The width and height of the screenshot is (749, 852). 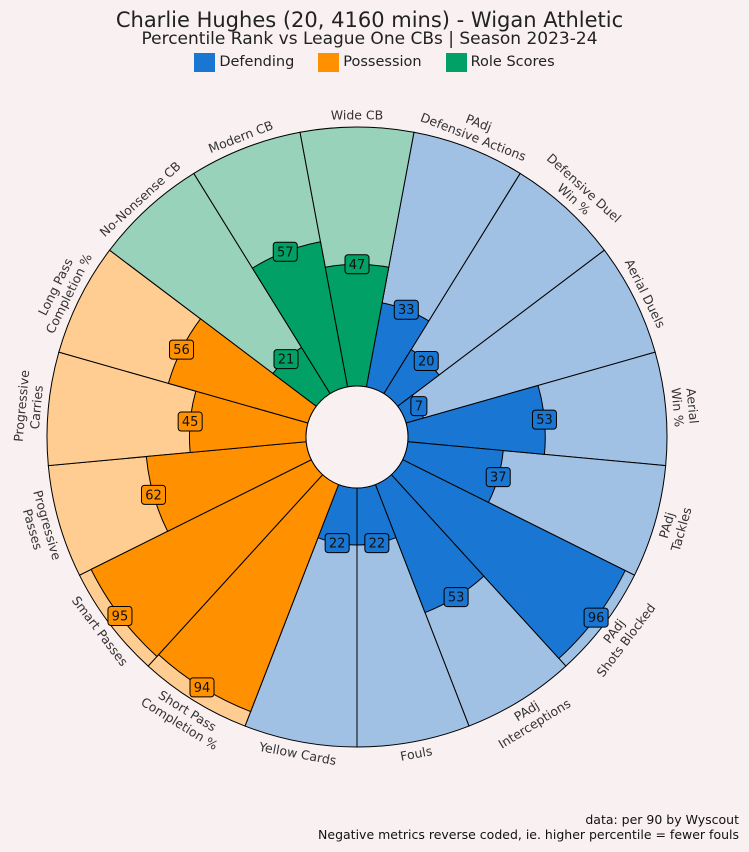 I want to click on value-text-padj-interceptions: 53, so click(x=456, y=598).